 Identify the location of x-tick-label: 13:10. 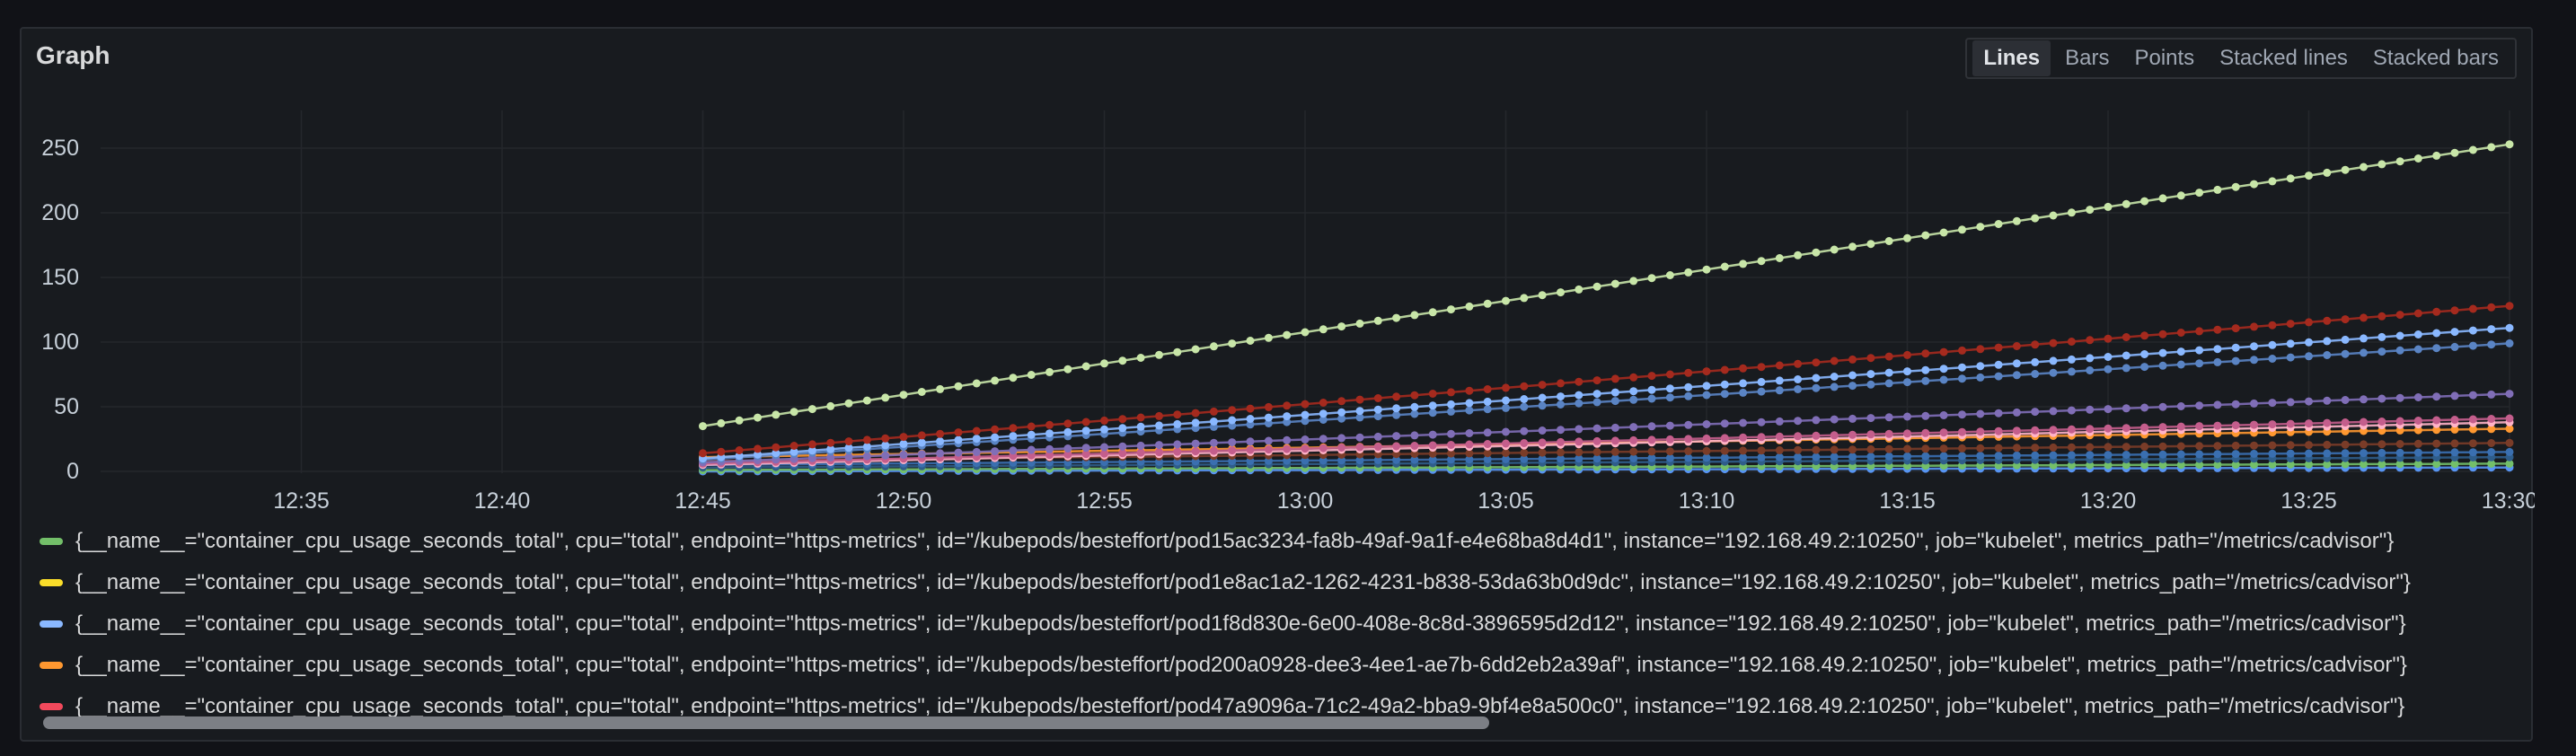
(1707, 501).